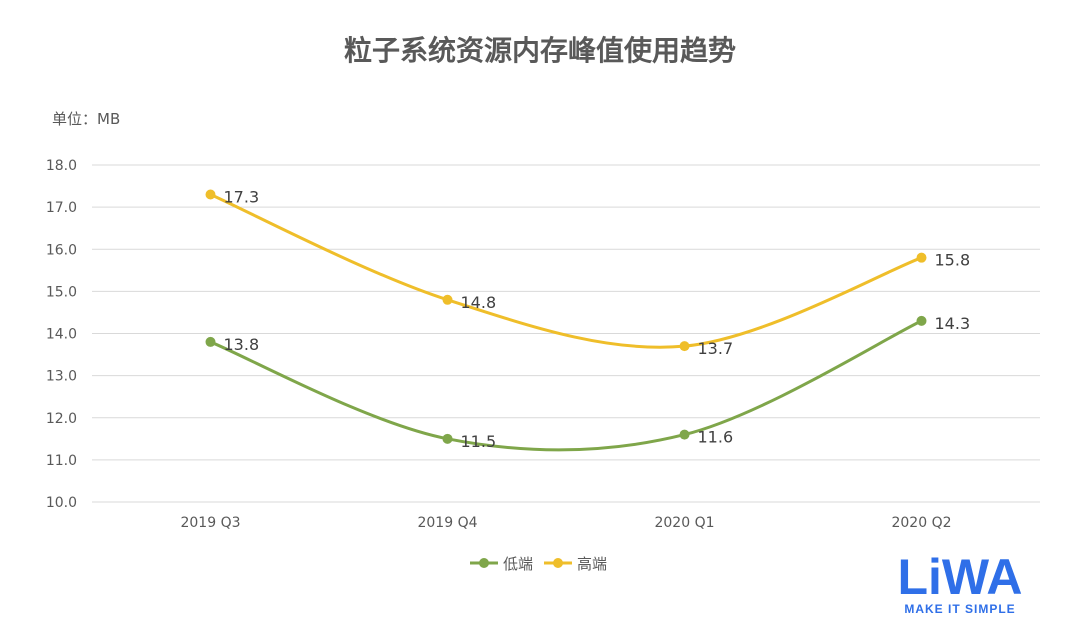  I want to click on data-label: 13.8, so click(242, 344).